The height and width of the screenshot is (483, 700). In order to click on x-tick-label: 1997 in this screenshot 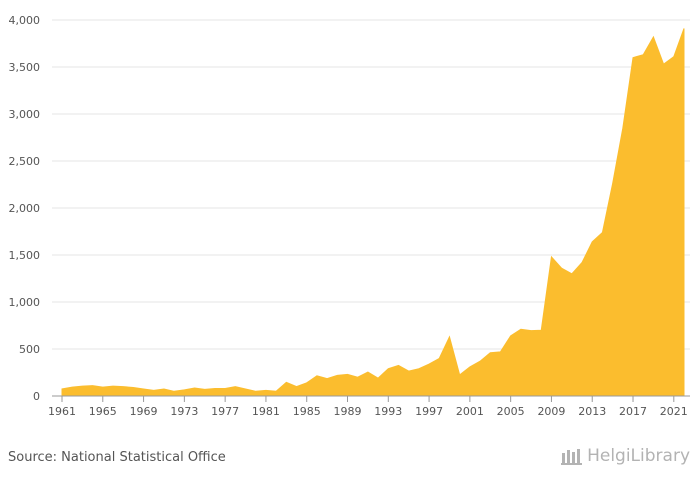, I will do `click(429, 411)`.